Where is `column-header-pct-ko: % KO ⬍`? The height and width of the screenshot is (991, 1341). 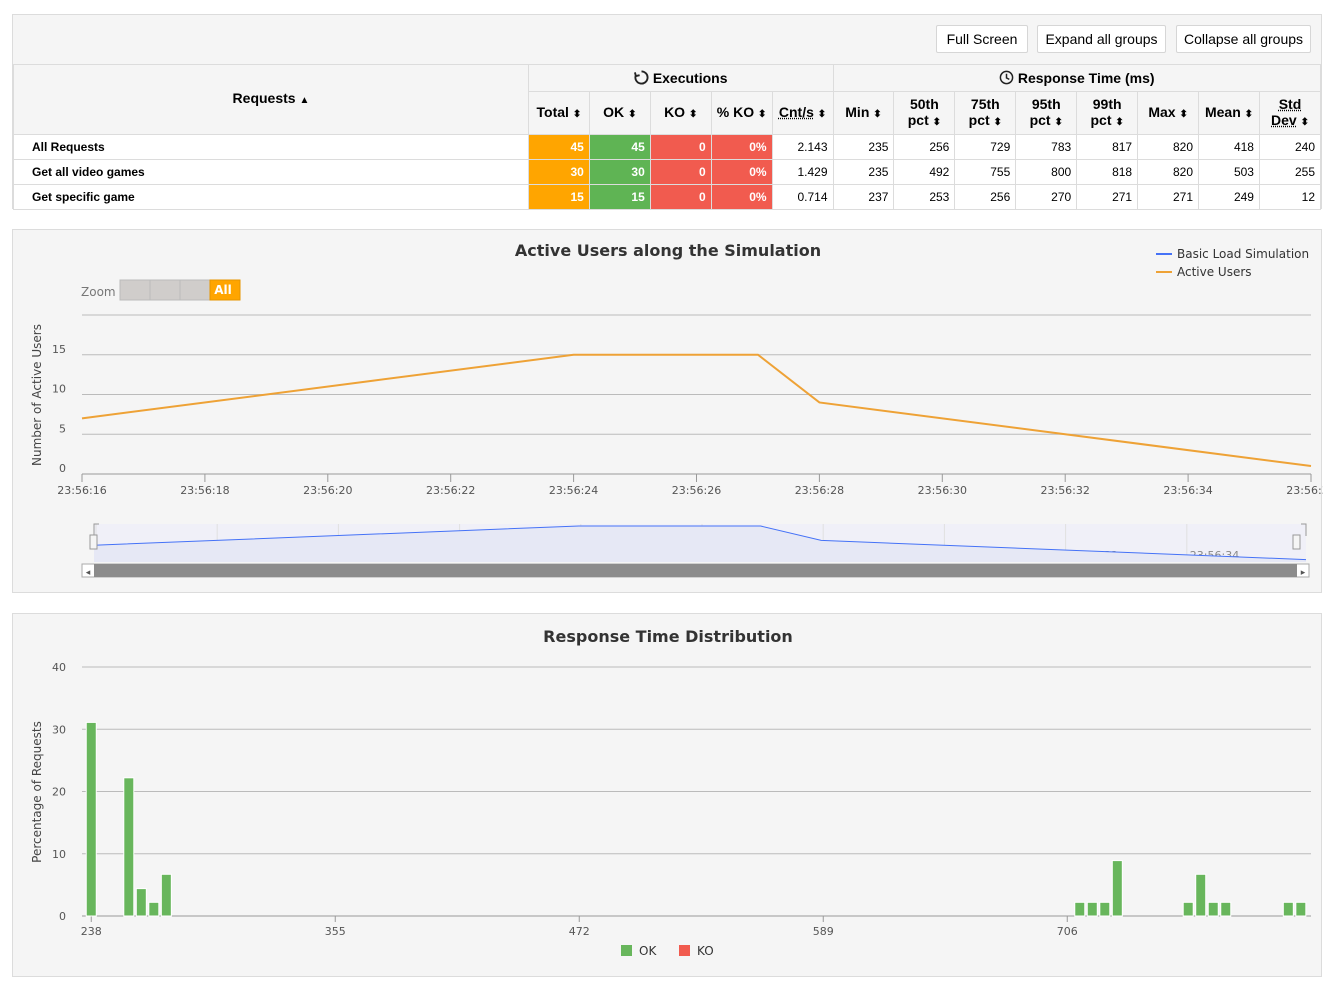 column-header-pct-ko: % KO ⬍ is located at coordinates (741, 113).